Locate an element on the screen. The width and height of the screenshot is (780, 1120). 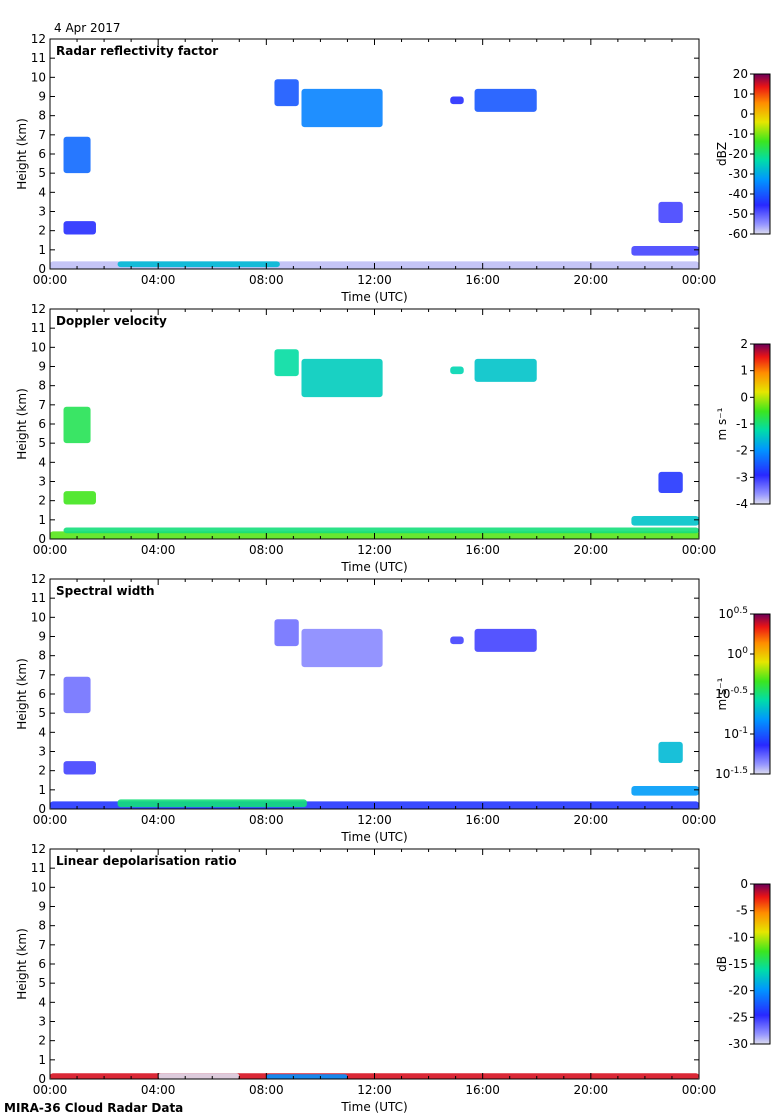
date-label: 4 Apr 2017 is located at coordinates (87, 28).